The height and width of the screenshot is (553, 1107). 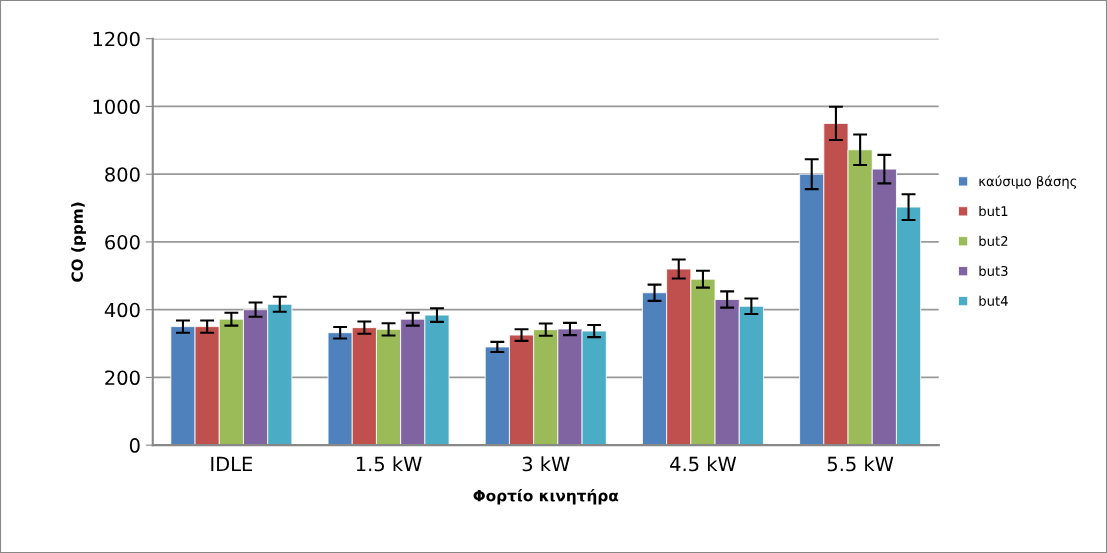 I want to click on y-tick-label: 400, so click(x=122, y=310).